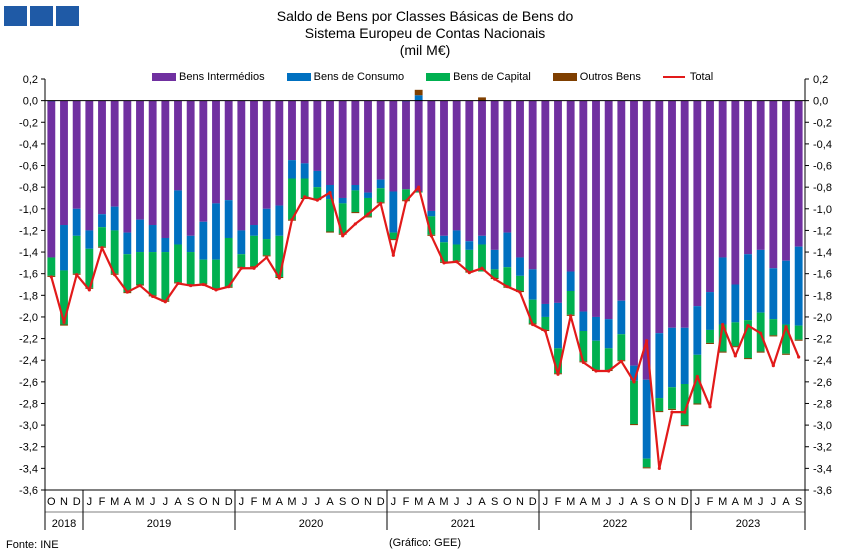 Image resolution: width=850 pixels, height=559 pixels. Describe the element at coordinates (28, 404) in the screenshot. I see `y-tick-label-left: -2,8` at that location.